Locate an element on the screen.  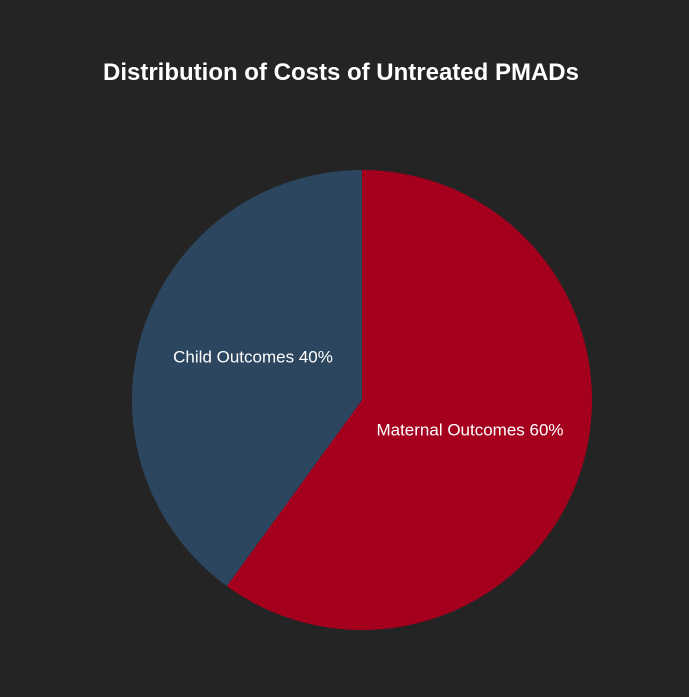
chart-title: Distribution of Costs of Untreated PMADs is located at coordinates (340, 72).